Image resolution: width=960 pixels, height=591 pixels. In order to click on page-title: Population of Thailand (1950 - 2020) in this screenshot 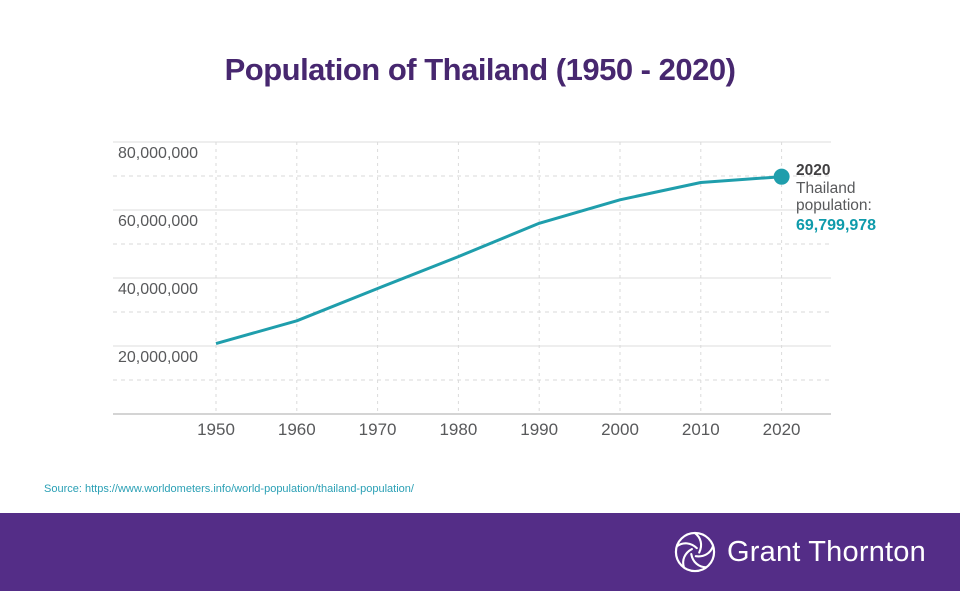, I will do `click(480, 69)`.